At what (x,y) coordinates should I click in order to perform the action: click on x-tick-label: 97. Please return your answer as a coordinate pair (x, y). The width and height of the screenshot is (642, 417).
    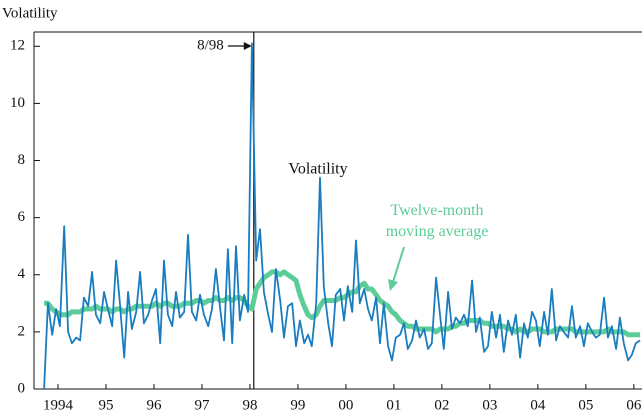
    Looking at the image, I should click on (202, 405).